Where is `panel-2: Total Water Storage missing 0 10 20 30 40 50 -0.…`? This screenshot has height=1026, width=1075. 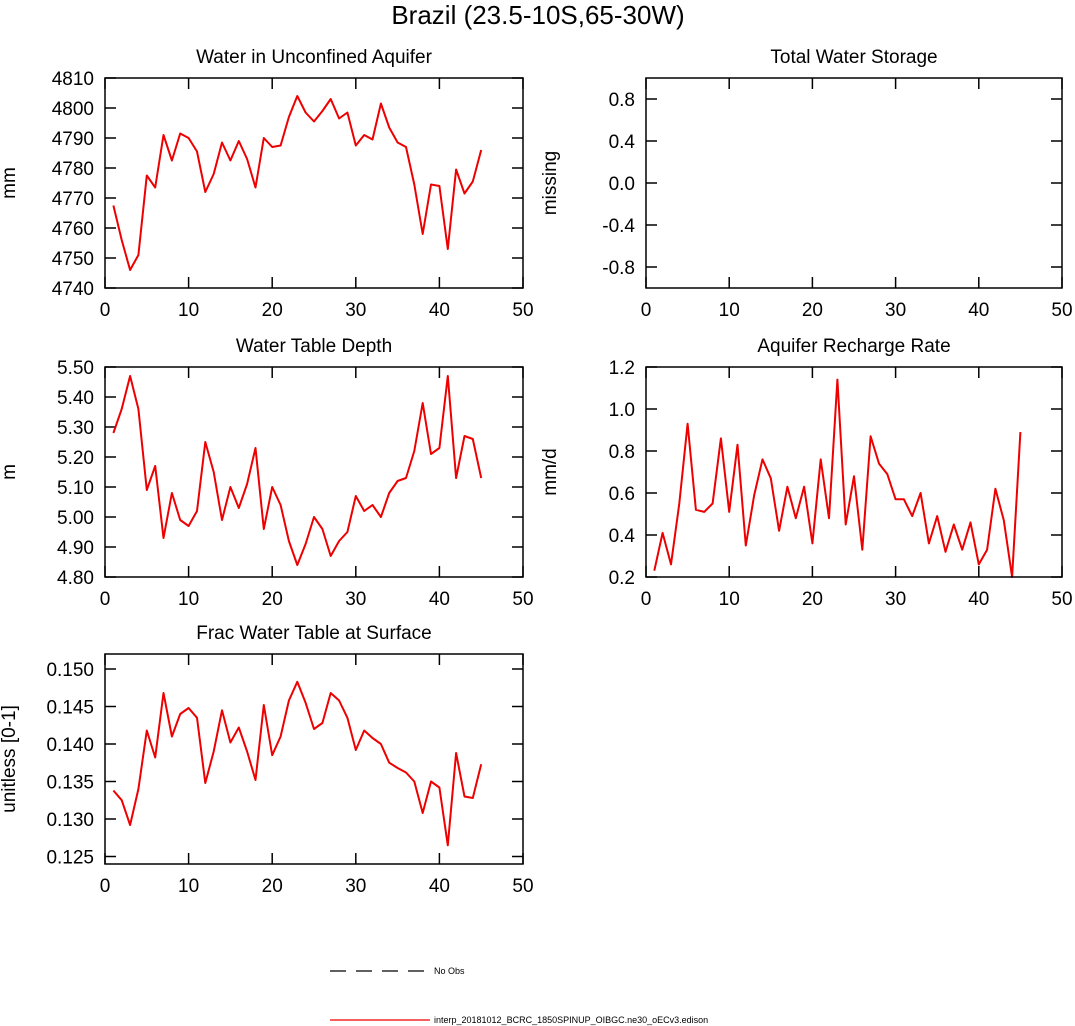
panel-2: Total Water Storage missing 0 10 20 30 40 50 -0.… is located at coordinates (806, 184).